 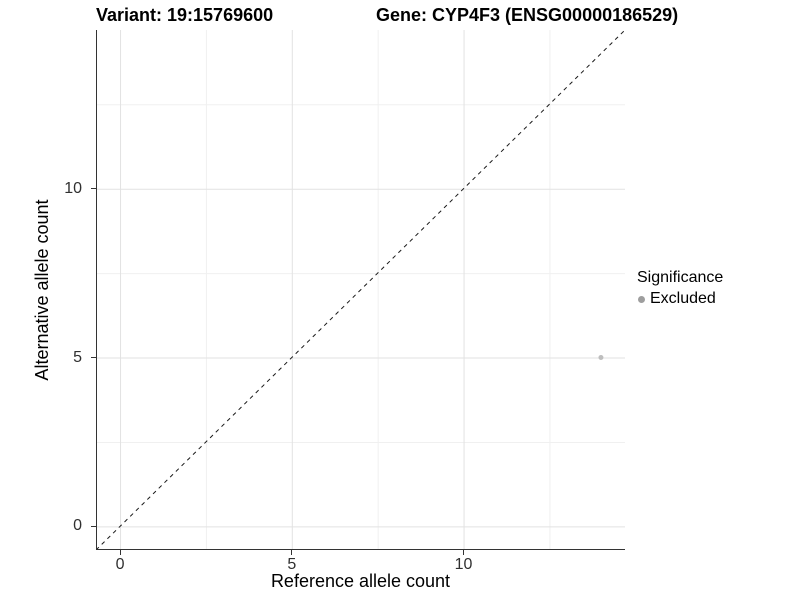 I want to click on legend-title: Significance, so click(x=680, y=277).